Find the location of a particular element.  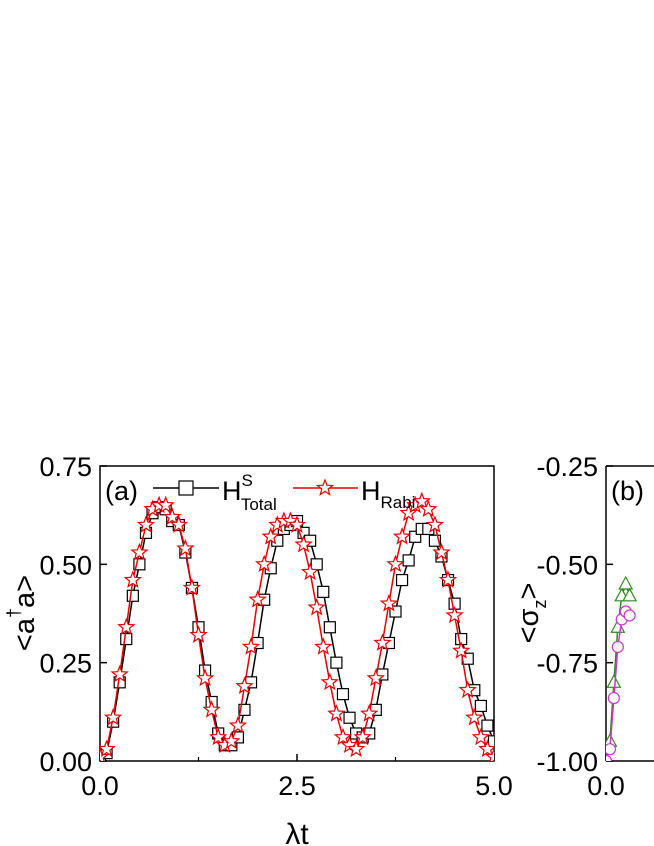

y-tick-label: 0.50 is located at coordinates (65, 565).